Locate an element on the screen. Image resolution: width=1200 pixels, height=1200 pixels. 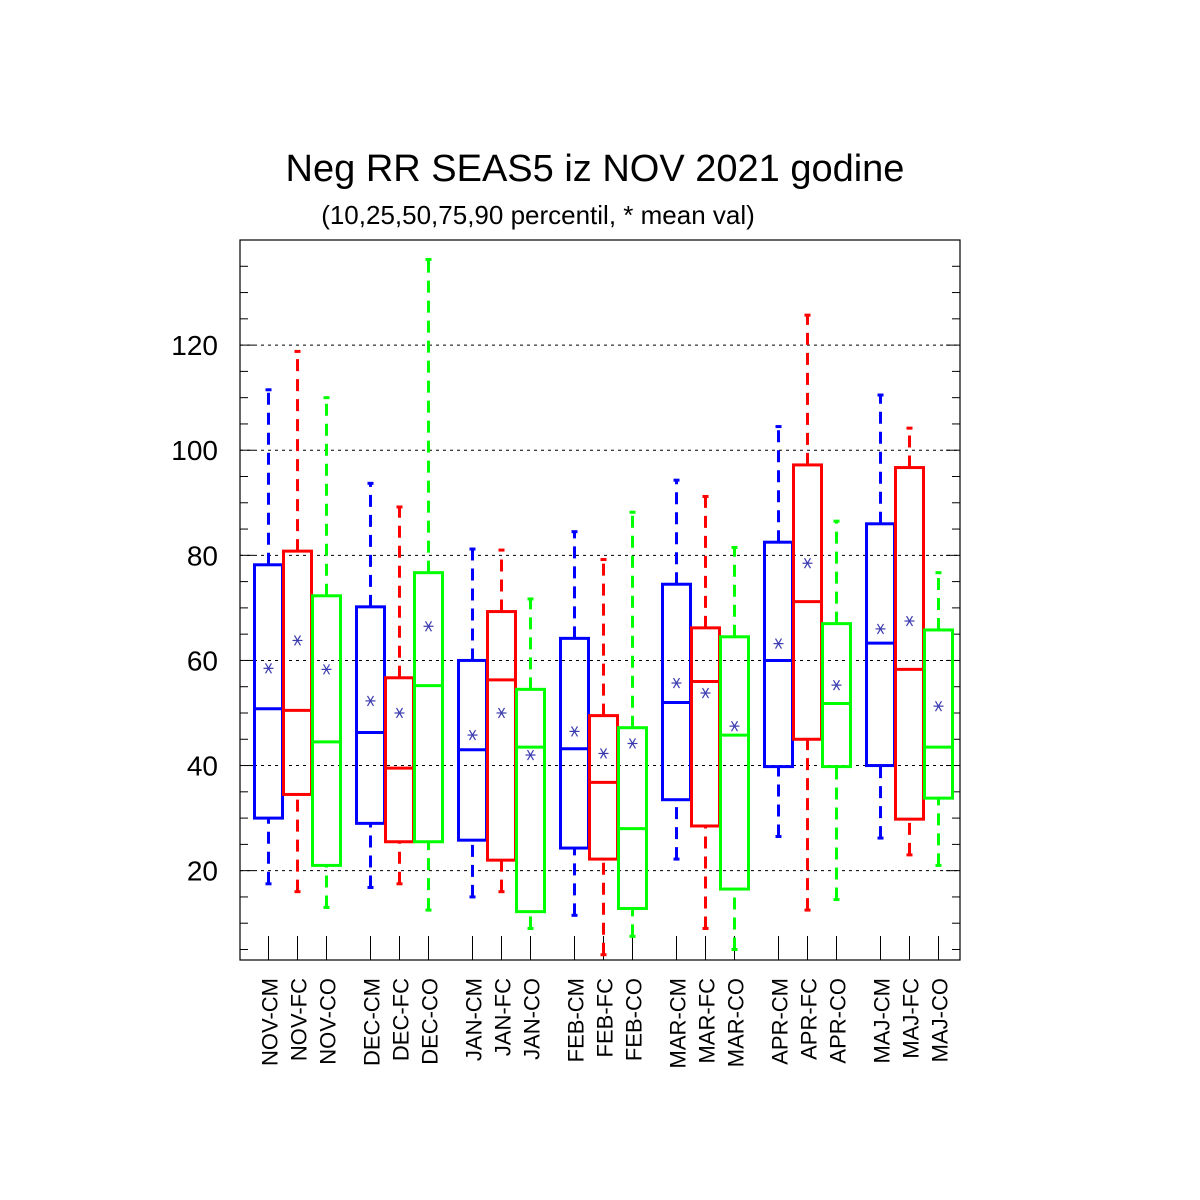
x-tick-label: APR-CO is located at coordinates (838, 1021).